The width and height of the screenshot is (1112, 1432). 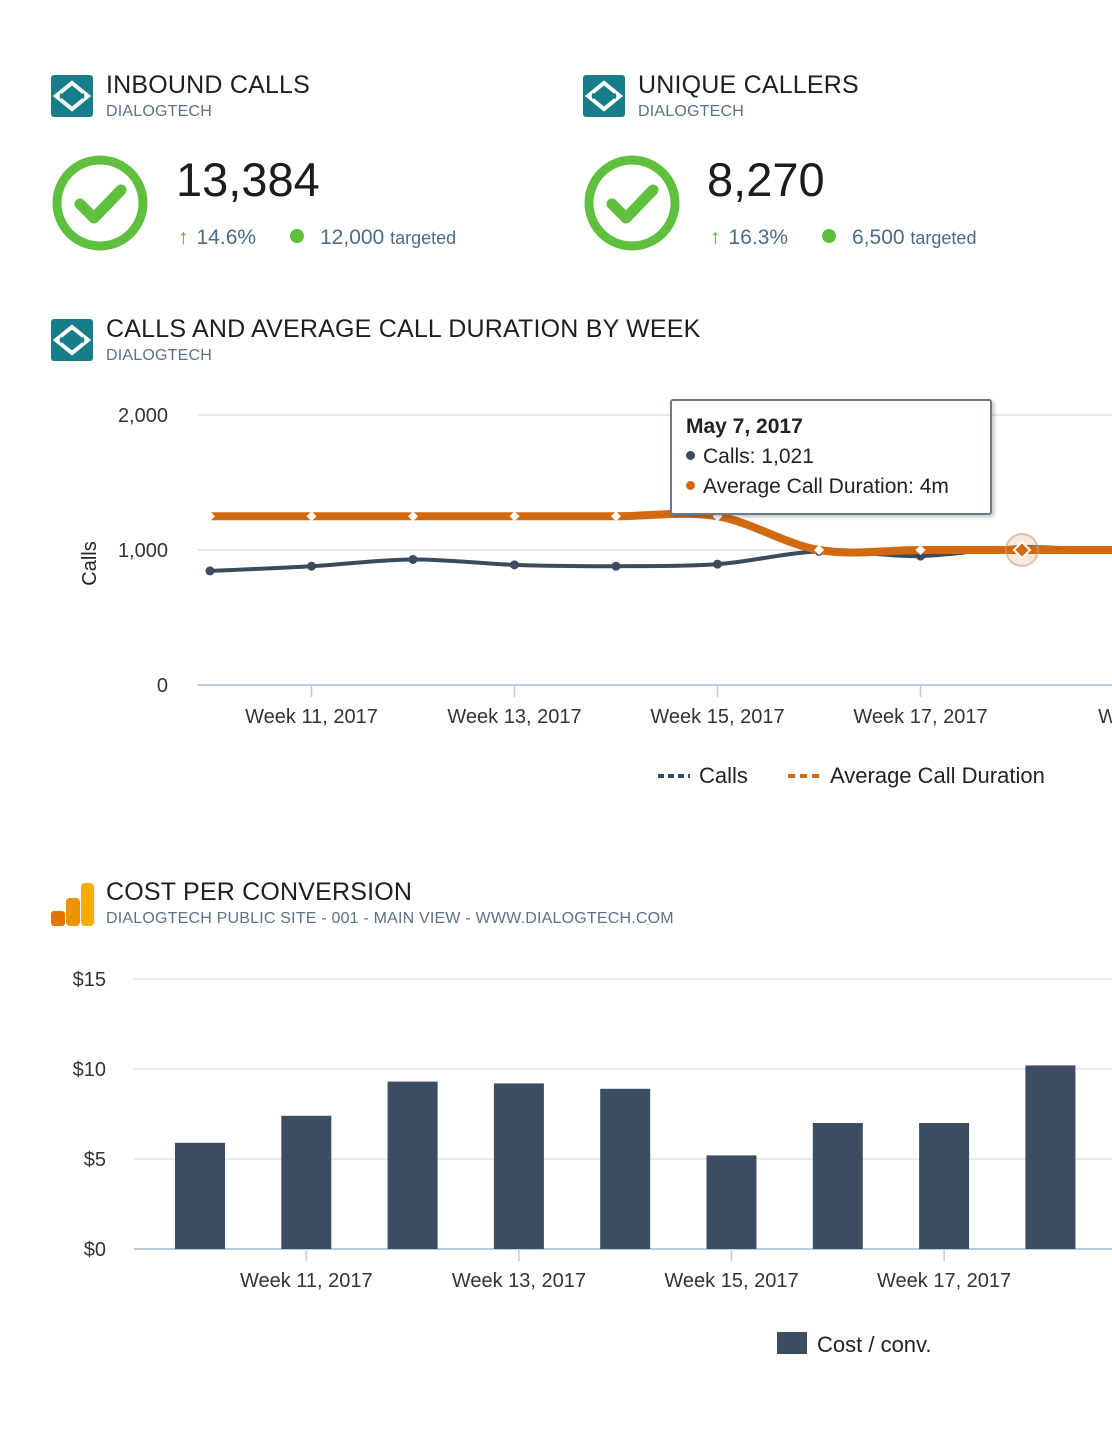 What do you see at coordinates (95, 1250) in the screenshot?
I see `y-tick-label: $0` at bounding box center [95, 1250].